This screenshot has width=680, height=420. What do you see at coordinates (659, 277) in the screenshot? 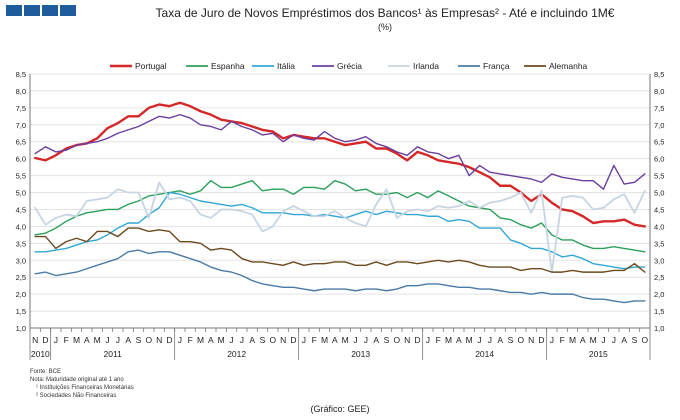
I see `y-tick-label-right: 2,5` at bounding box center [659, 277].